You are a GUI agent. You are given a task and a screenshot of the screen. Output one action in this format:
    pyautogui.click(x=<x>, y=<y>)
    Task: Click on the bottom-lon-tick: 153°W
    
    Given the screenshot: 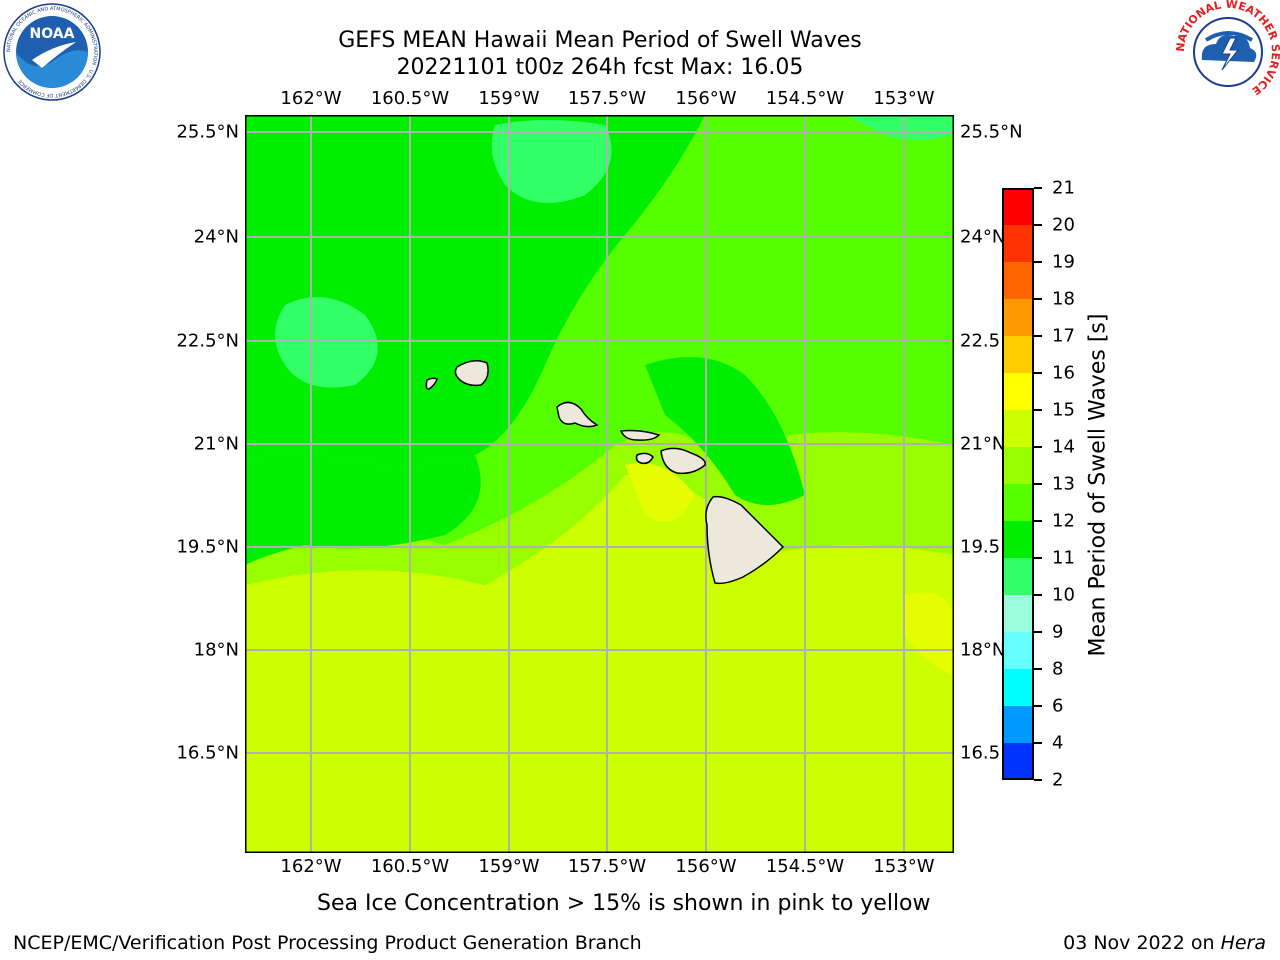 What is the action you would take?
    pyautogui.click(x=904, y=866)
    